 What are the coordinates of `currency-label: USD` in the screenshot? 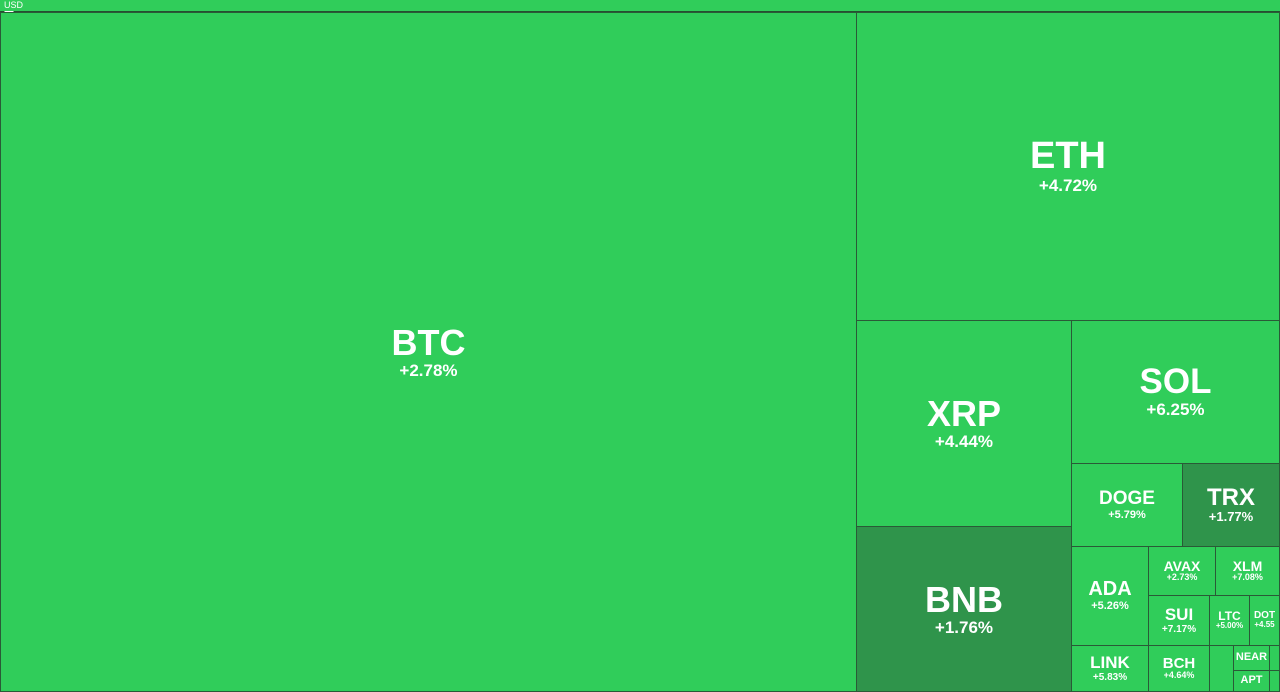 It's located at (14, 5).